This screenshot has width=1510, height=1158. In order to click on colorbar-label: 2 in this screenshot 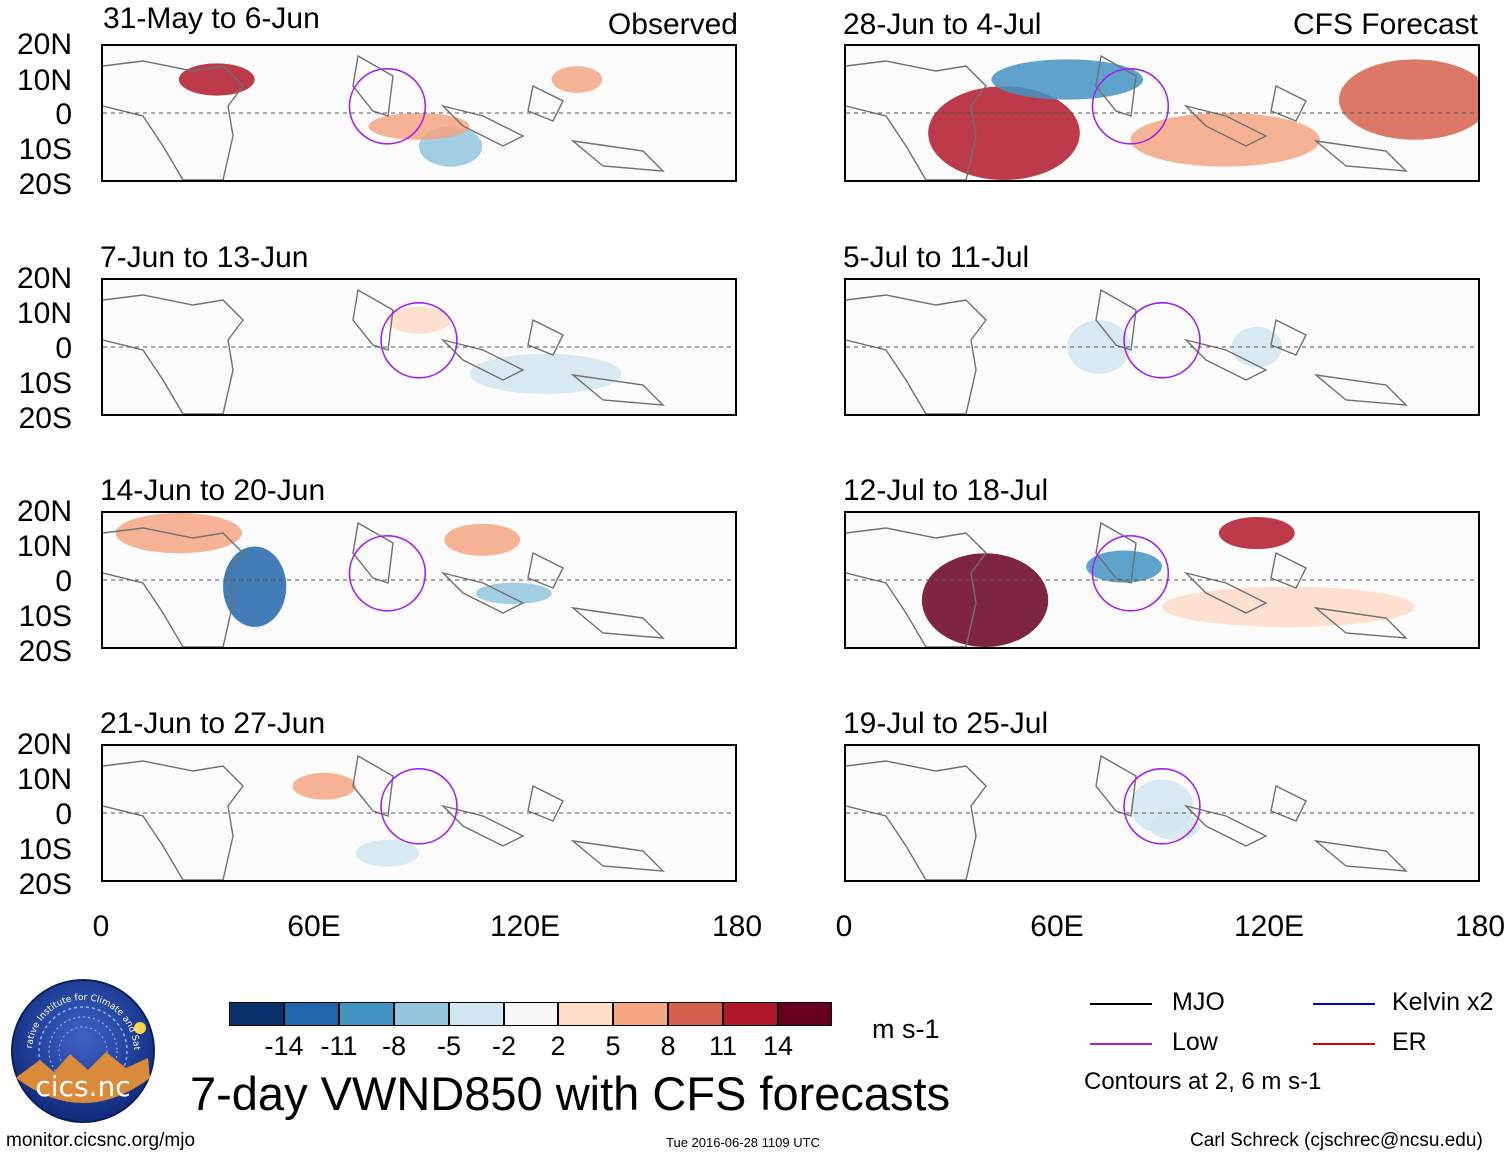, I will do `click(558, 1046)`.